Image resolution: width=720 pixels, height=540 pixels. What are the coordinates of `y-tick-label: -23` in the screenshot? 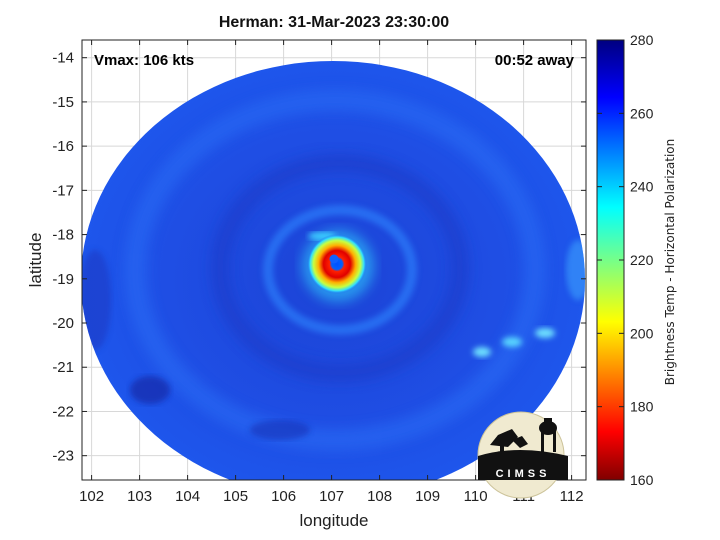 It's located at (63, 456).